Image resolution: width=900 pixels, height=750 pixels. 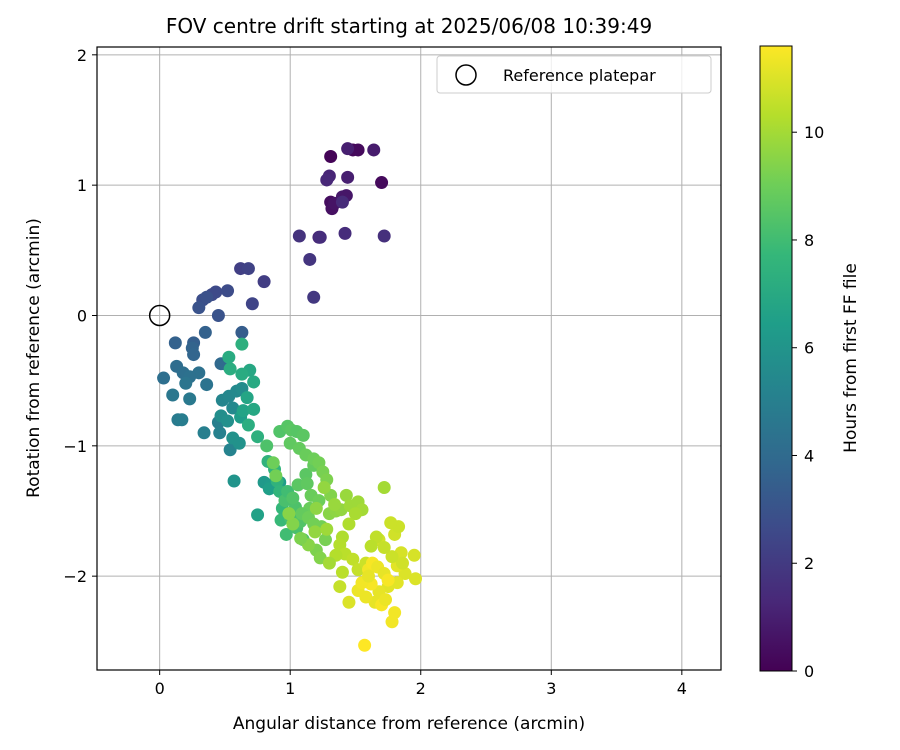 I want to click on x-tick-label: 3, so click(x=551, y=688).